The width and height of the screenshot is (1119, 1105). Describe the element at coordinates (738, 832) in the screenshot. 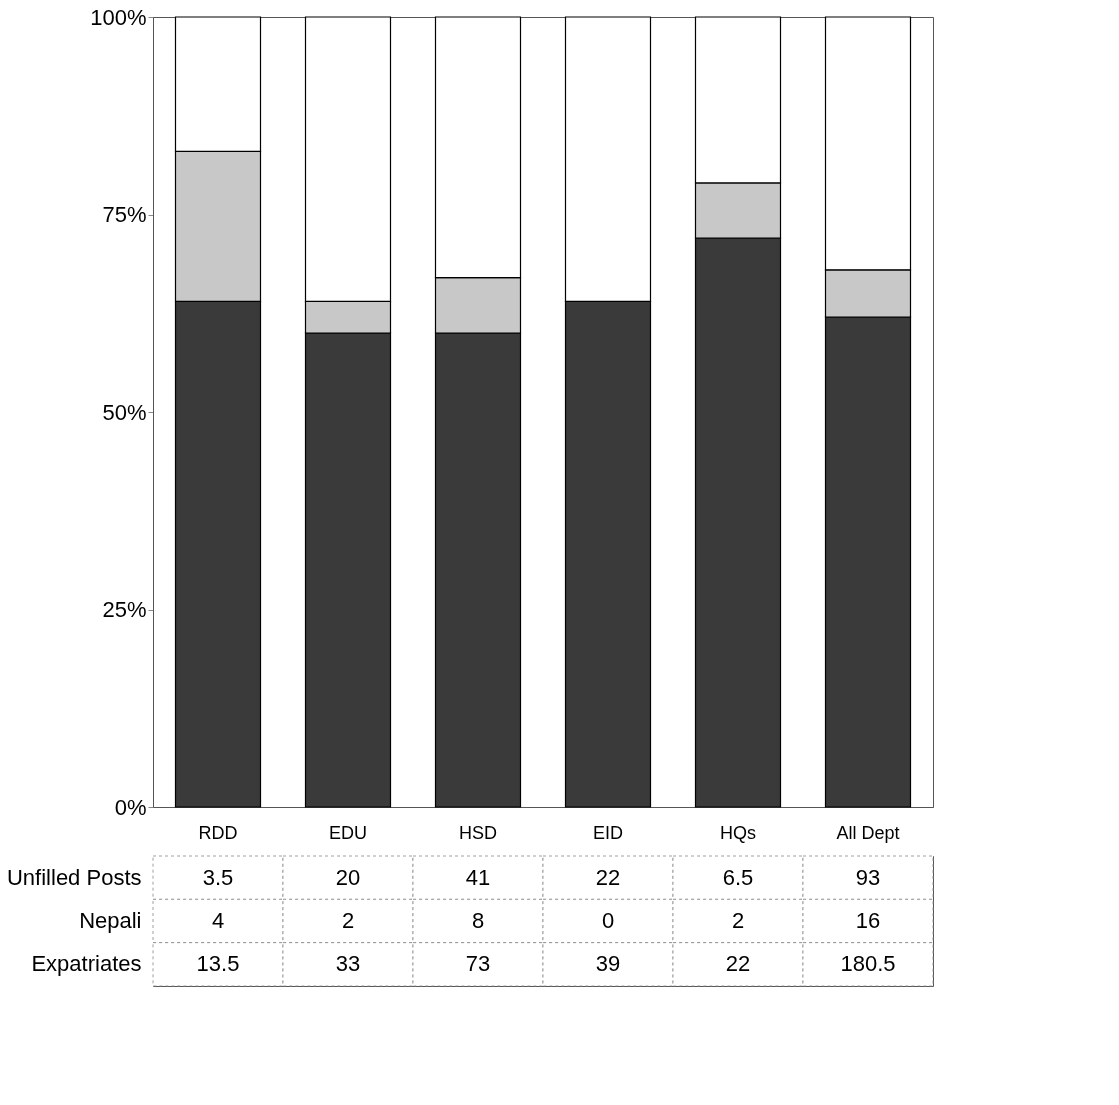

I see `x-tick-label: HQs` at that location.